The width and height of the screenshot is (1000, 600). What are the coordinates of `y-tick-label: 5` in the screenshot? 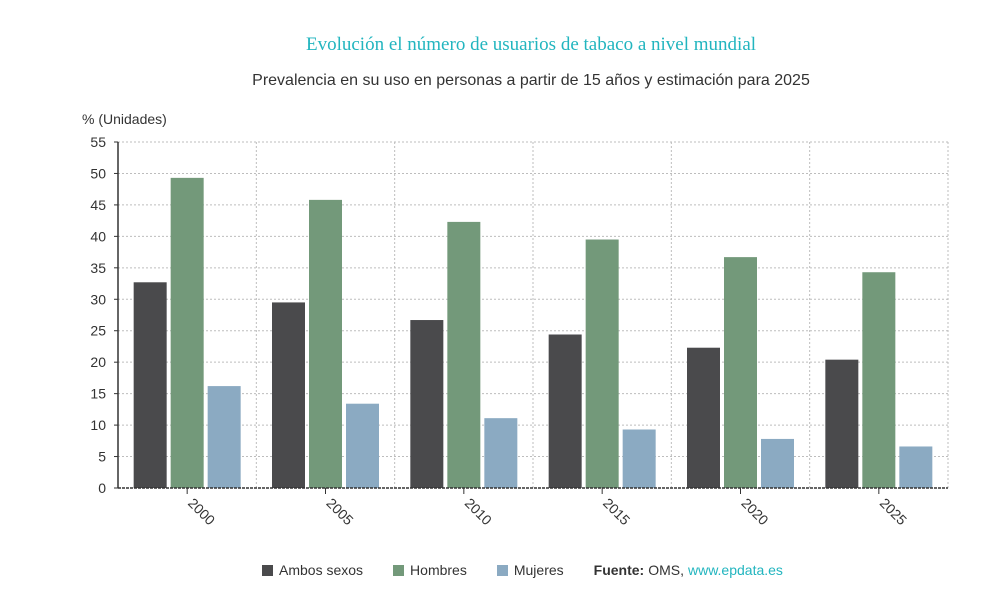 It's located at (102, 457).